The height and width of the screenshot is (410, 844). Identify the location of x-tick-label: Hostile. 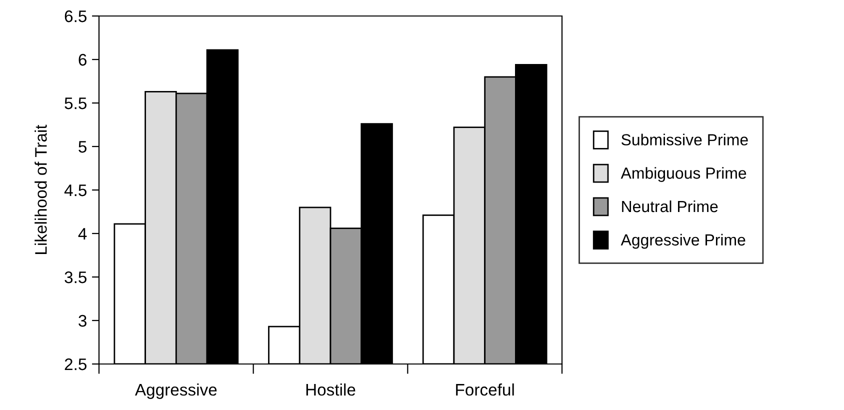
(331, 389).